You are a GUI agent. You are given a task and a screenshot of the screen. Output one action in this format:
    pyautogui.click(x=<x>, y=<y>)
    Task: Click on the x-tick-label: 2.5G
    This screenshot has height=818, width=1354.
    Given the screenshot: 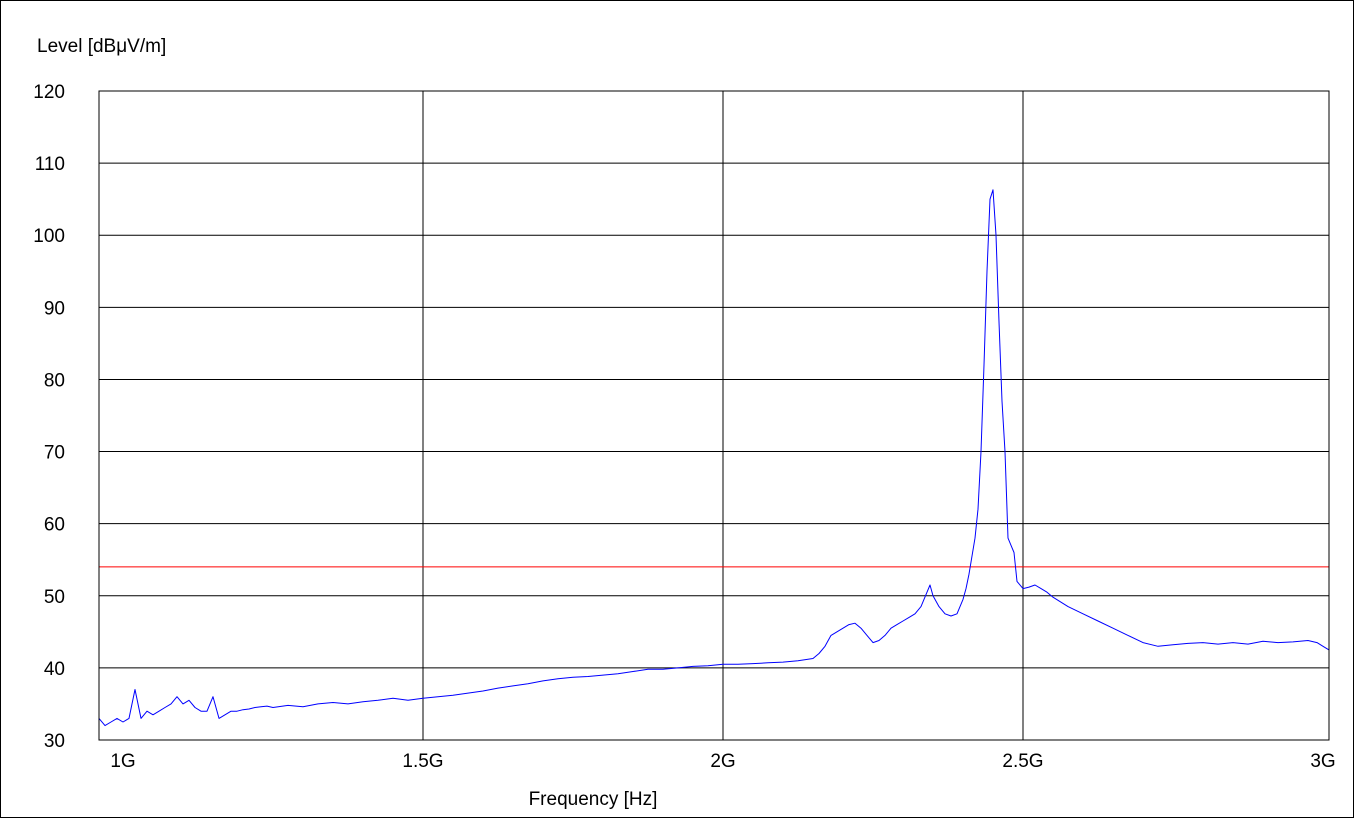 What is the action you would take?
    pyautogui.click(x=1022, y=761)
    